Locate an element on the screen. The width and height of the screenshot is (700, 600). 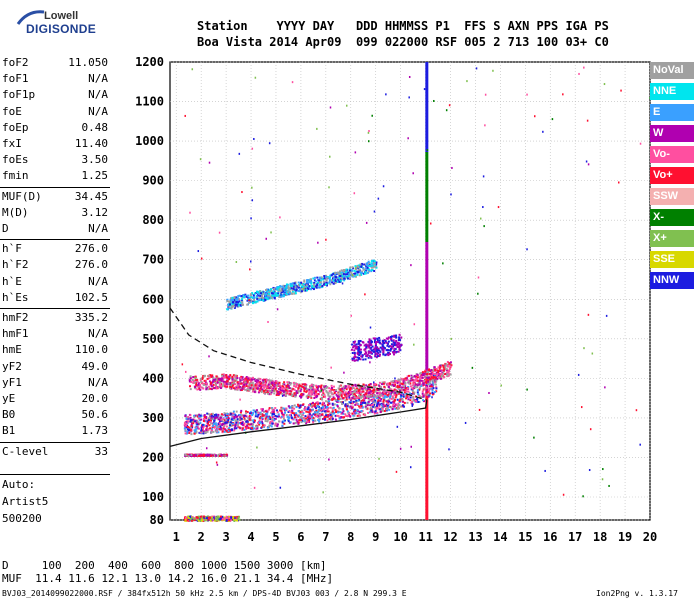
param-name: foF1 is located at coordinates (15, 79).